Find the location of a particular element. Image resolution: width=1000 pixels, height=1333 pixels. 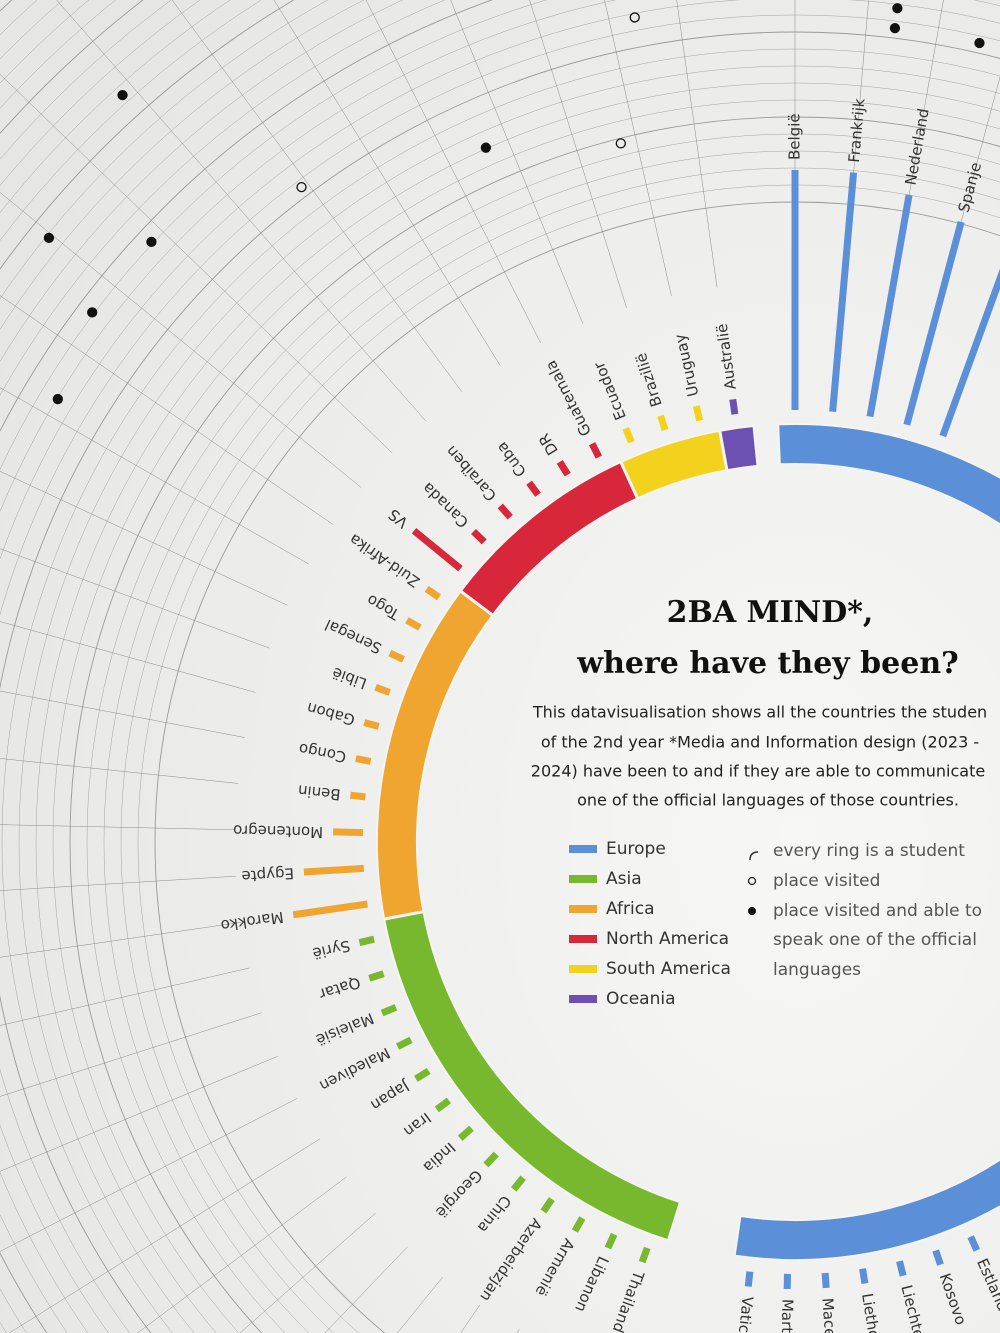

chart-title: where have they been? is located at coordinates (767, 663).